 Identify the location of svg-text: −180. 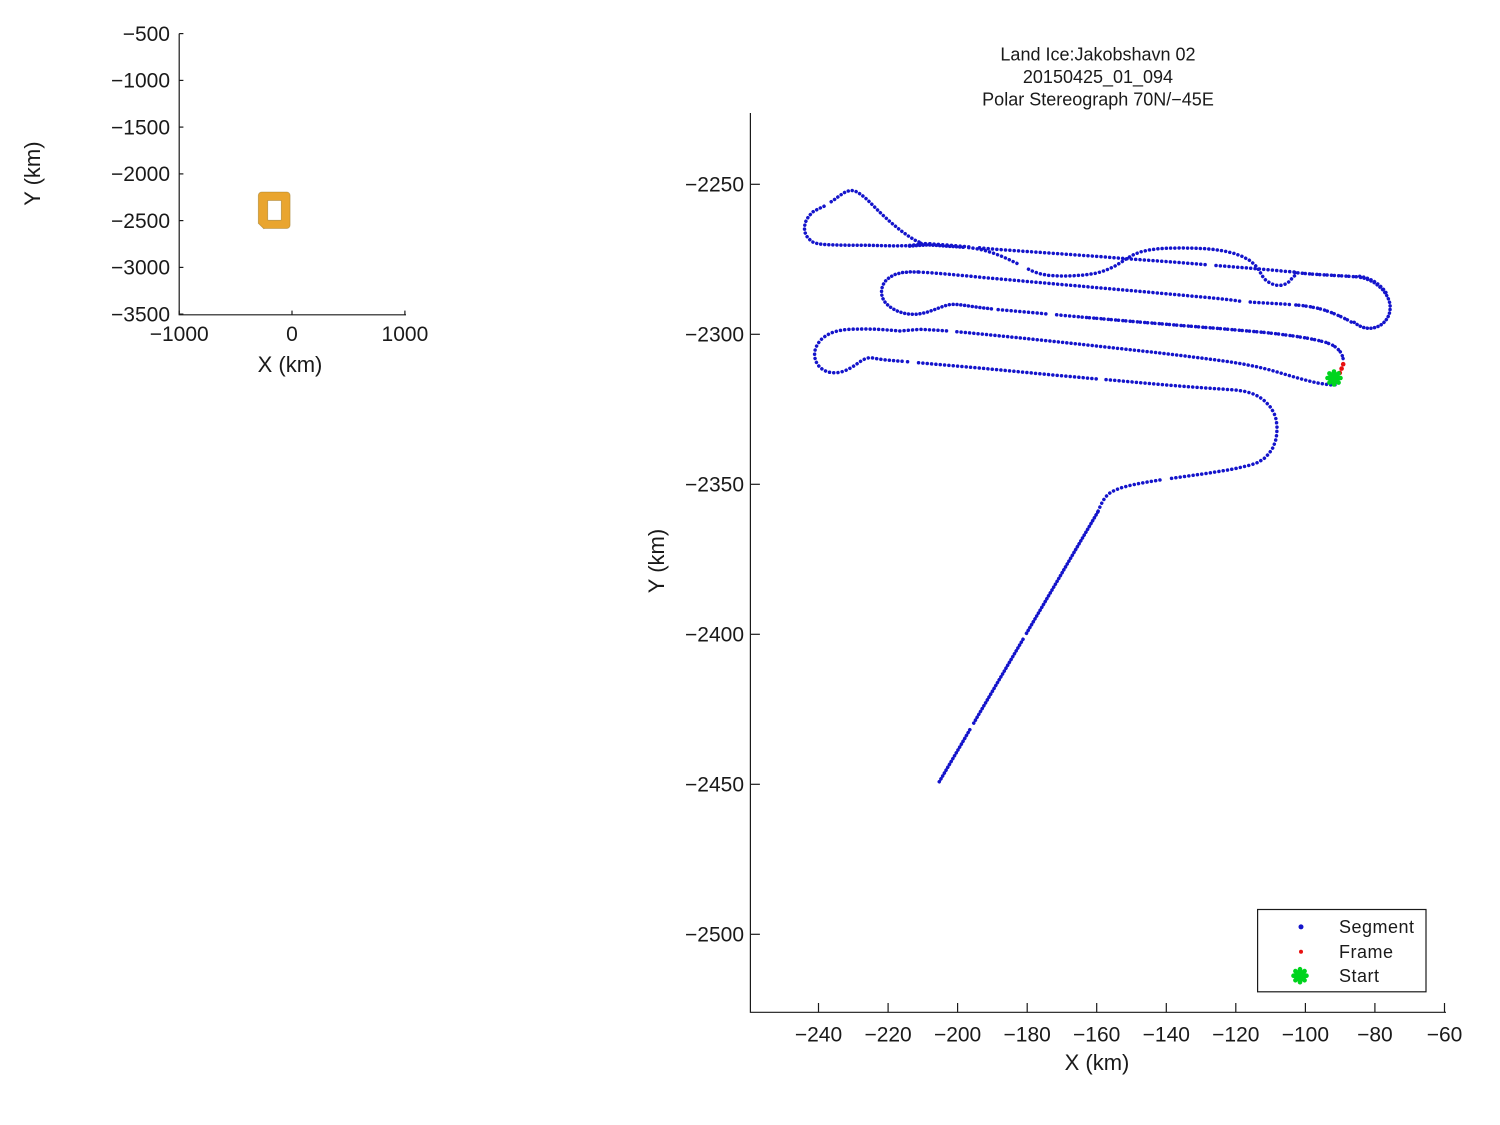
(1027, 1035).